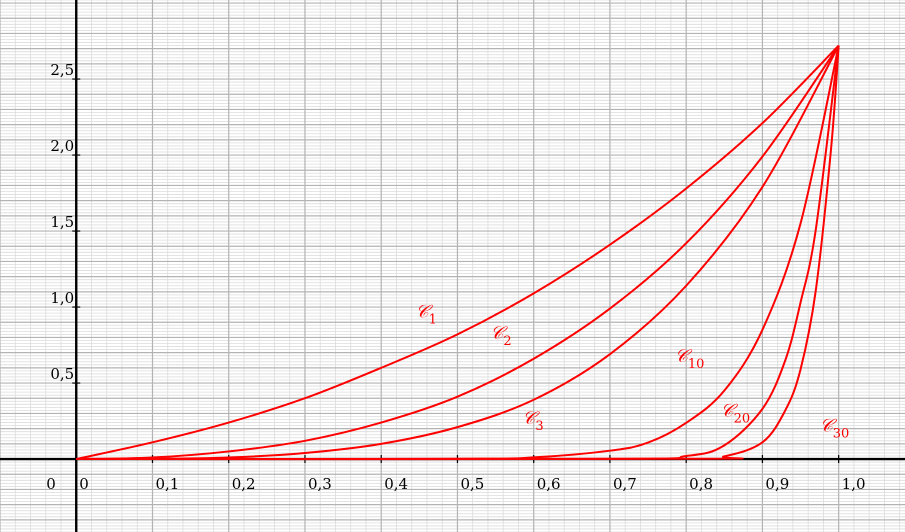  I want to click on y-tick-label: 2,0, so click(62, 146).